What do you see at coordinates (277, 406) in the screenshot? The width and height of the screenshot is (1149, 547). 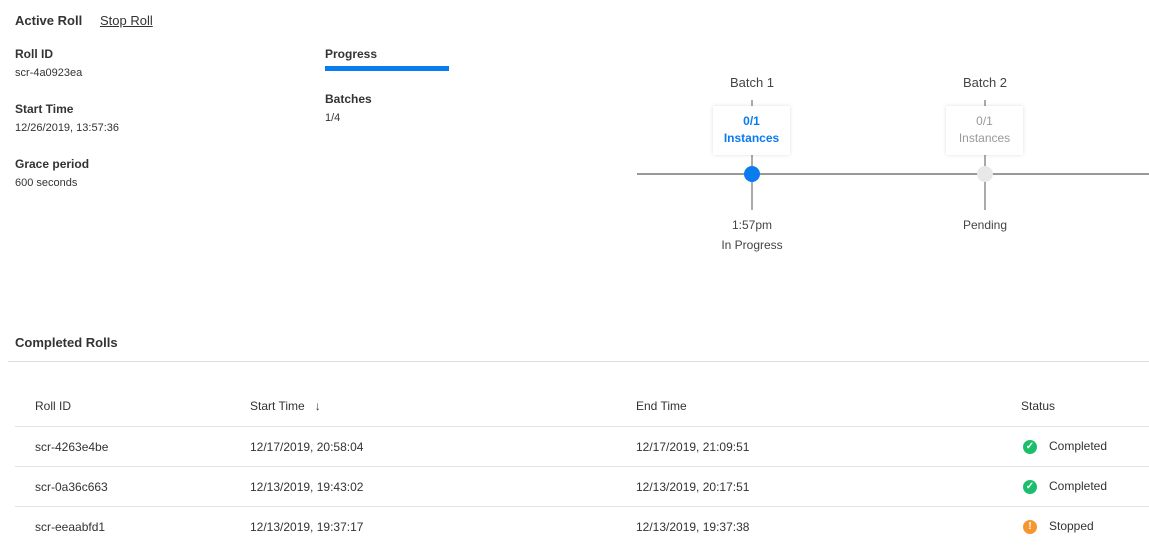 I see `col-start-time-label: Start Time` at bounding box center [277, 406].